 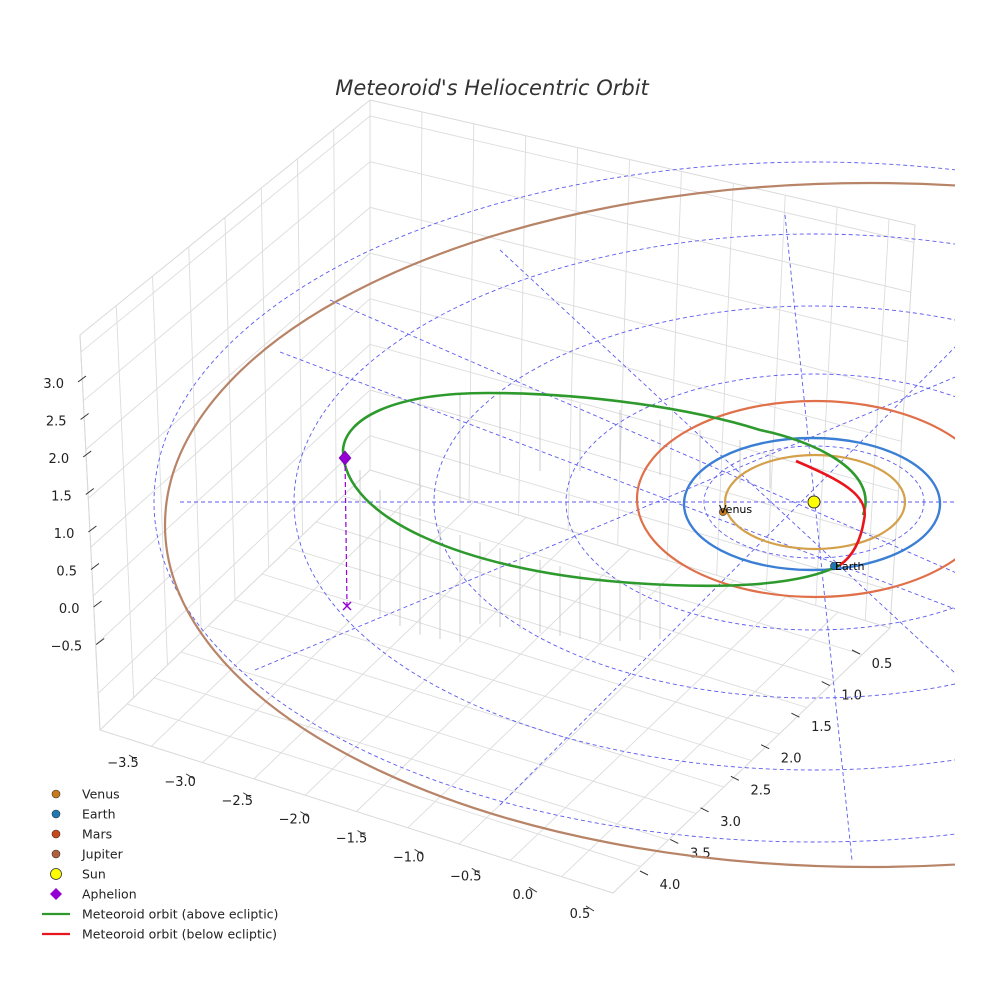 What do you see at coordinates (882, 664) in the screenshot?
I see `y-tick-label: 0.5` at bounding box center [882, 664].